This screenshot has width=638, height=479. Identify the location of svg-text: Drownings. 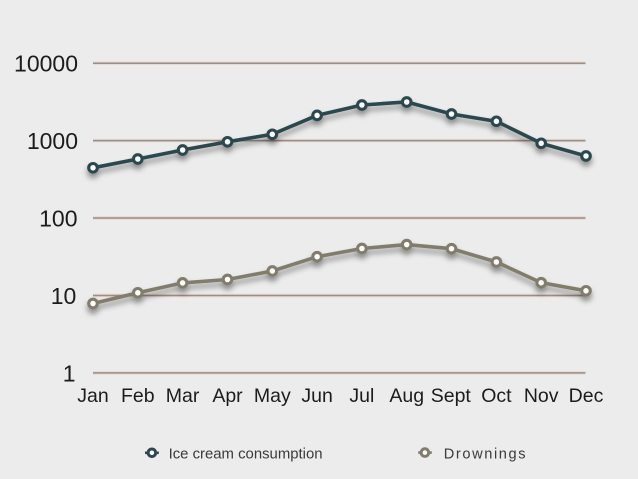
(485, 454).